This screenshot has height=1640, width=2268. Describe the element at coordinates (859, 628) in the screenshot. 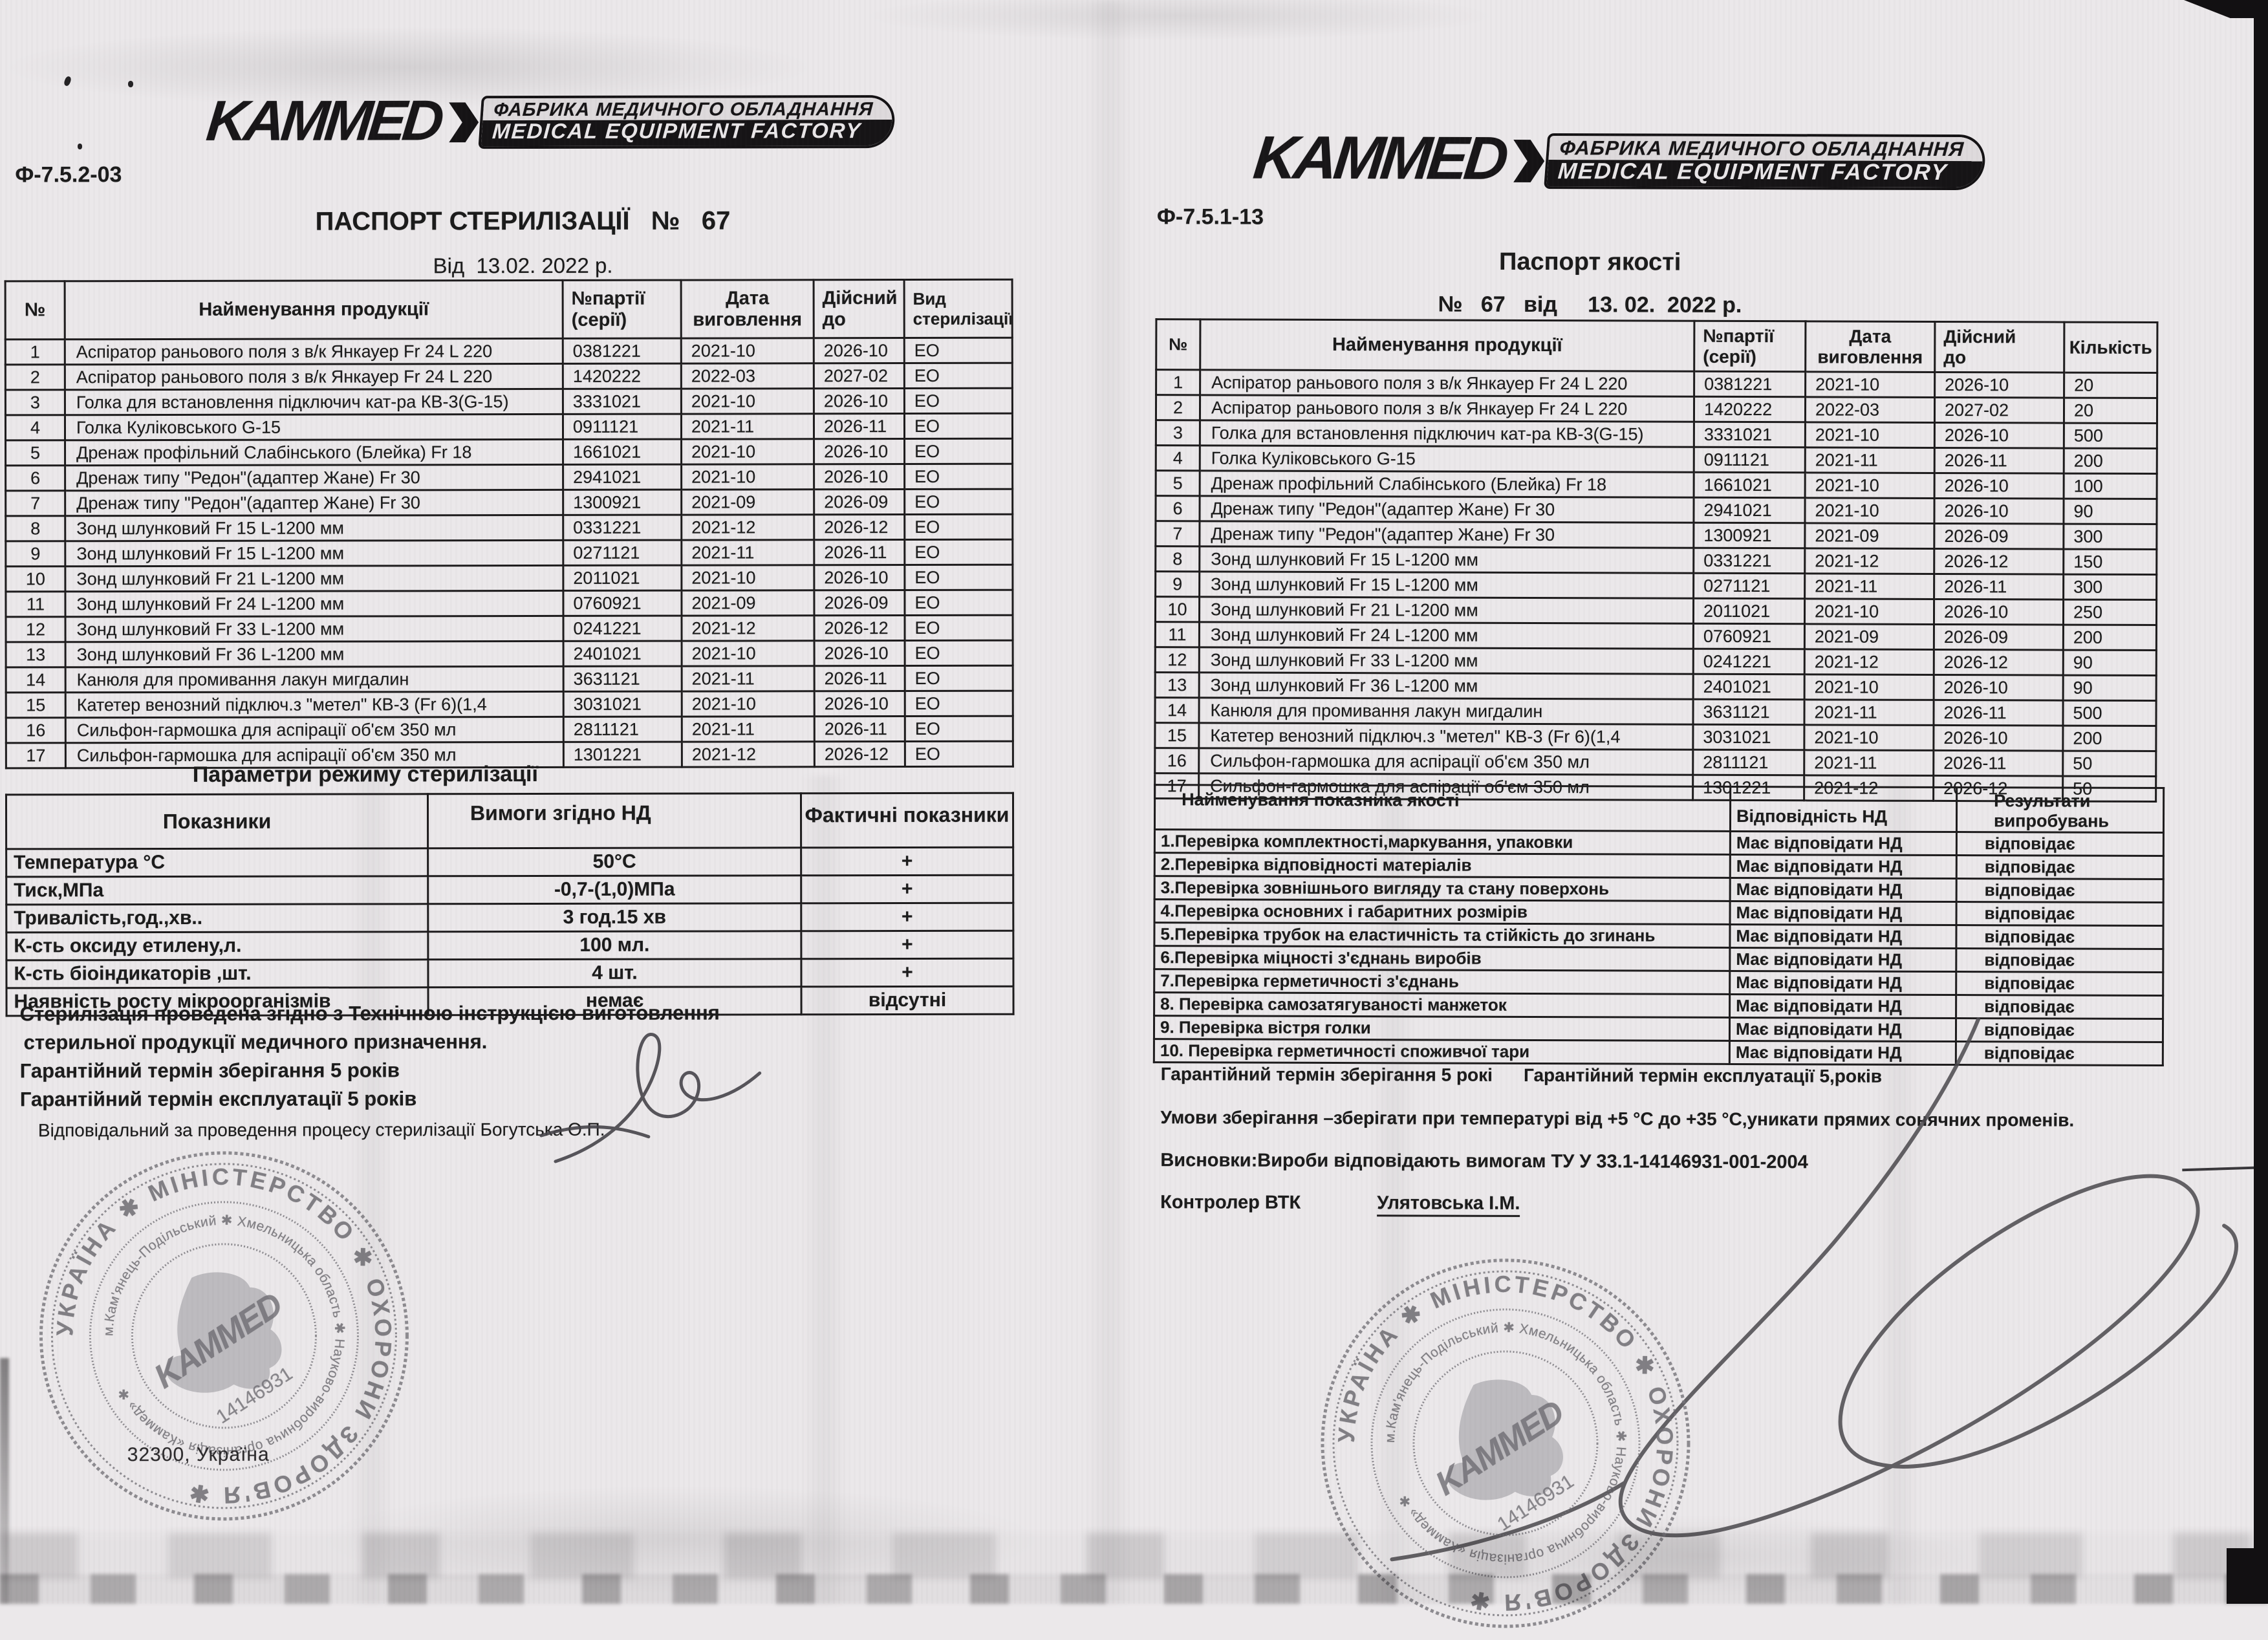

I see `cell-valid: 2026-12` at that location.